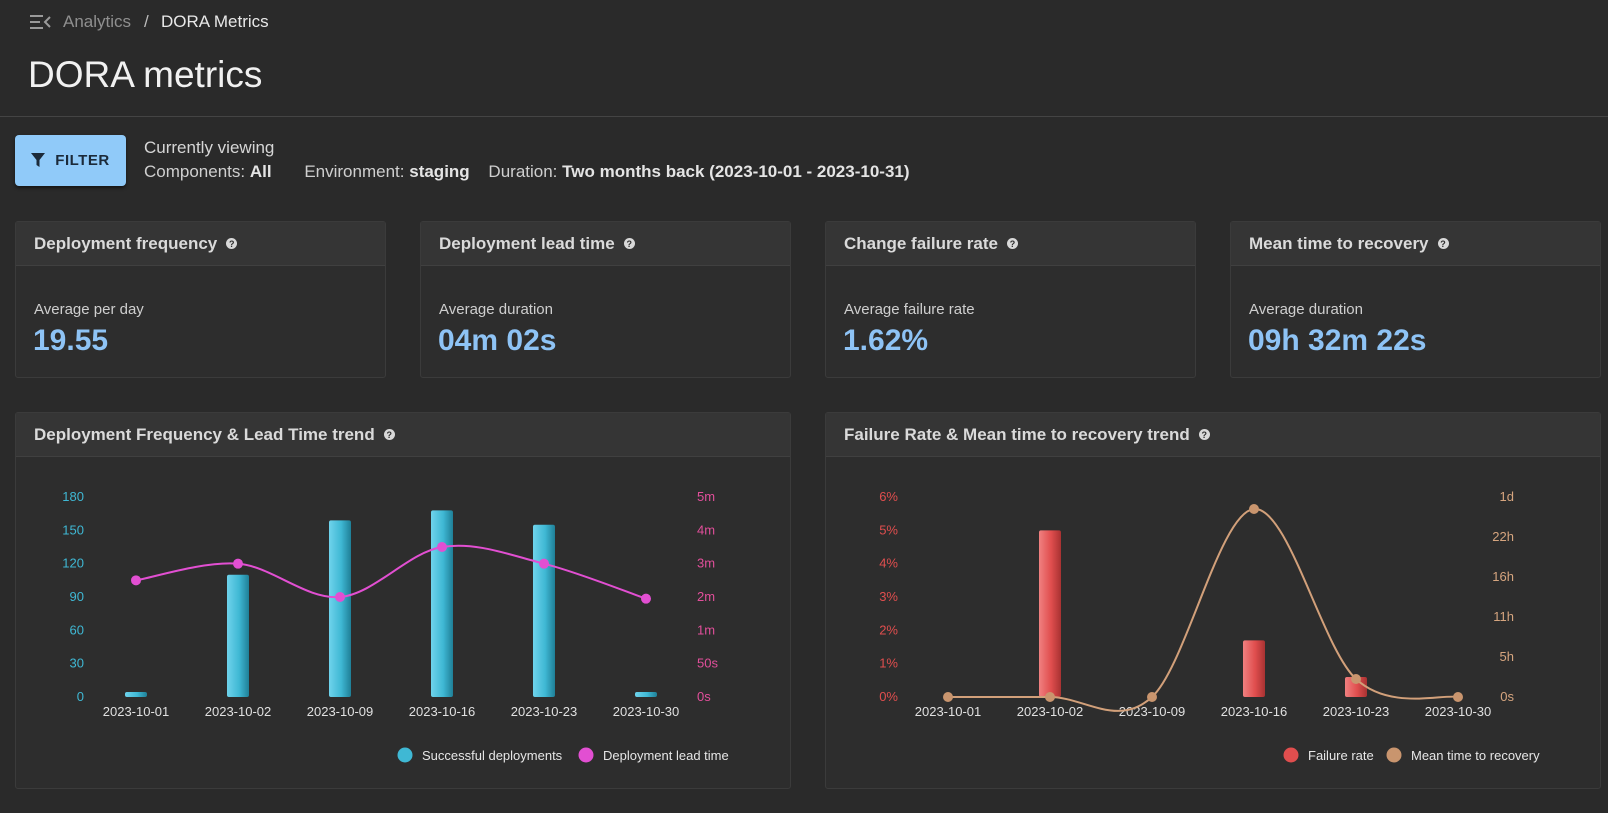  What do you see at coordinates (73, 563) in the screenshot?
I see `y-left-tick-label: 120` at bounding box center [73, 563].